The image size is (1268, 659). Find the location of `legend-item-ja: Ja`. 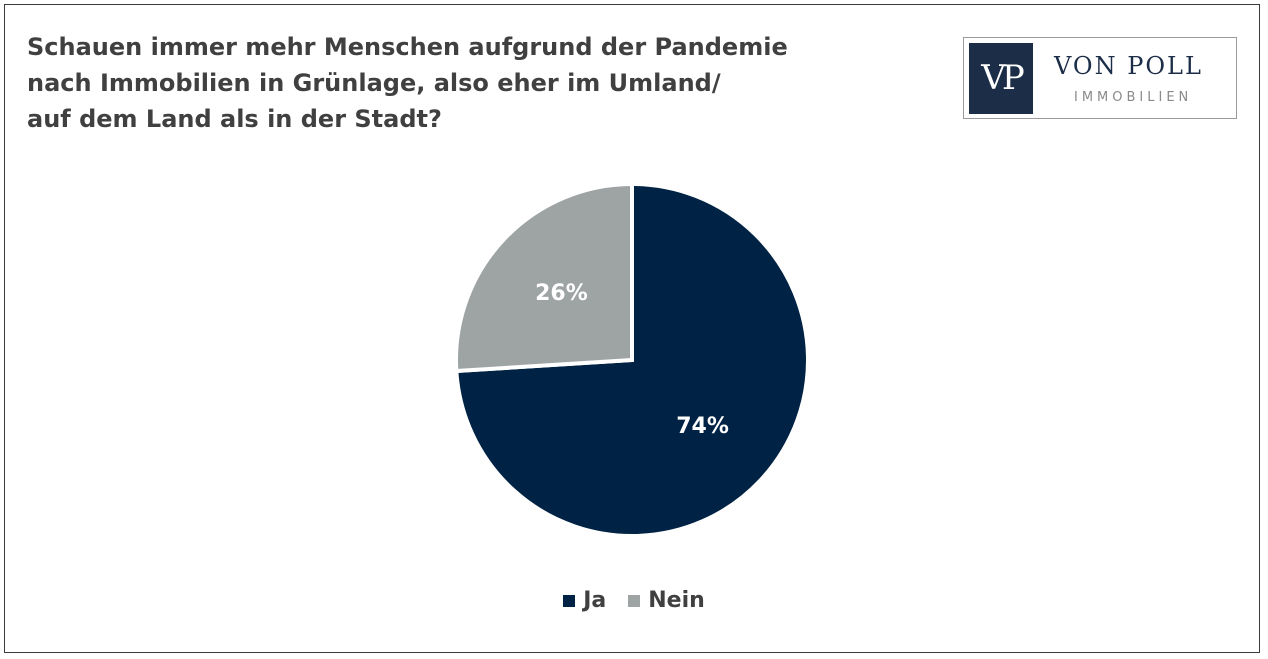

legend-item-ja: Ja is located at coordinates (584, 600).